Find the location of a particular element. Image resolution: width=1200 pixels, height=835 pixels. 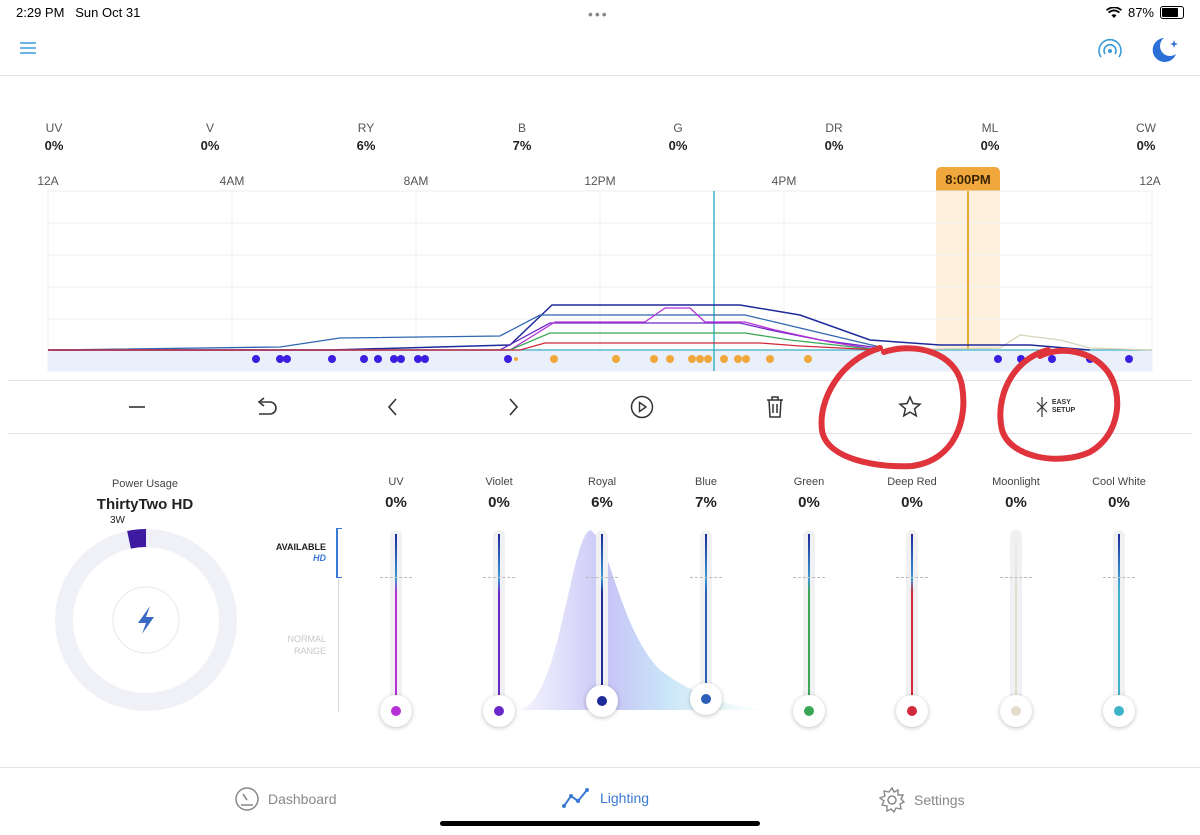

slider-knob-violet is located at coordinates (499, 711).